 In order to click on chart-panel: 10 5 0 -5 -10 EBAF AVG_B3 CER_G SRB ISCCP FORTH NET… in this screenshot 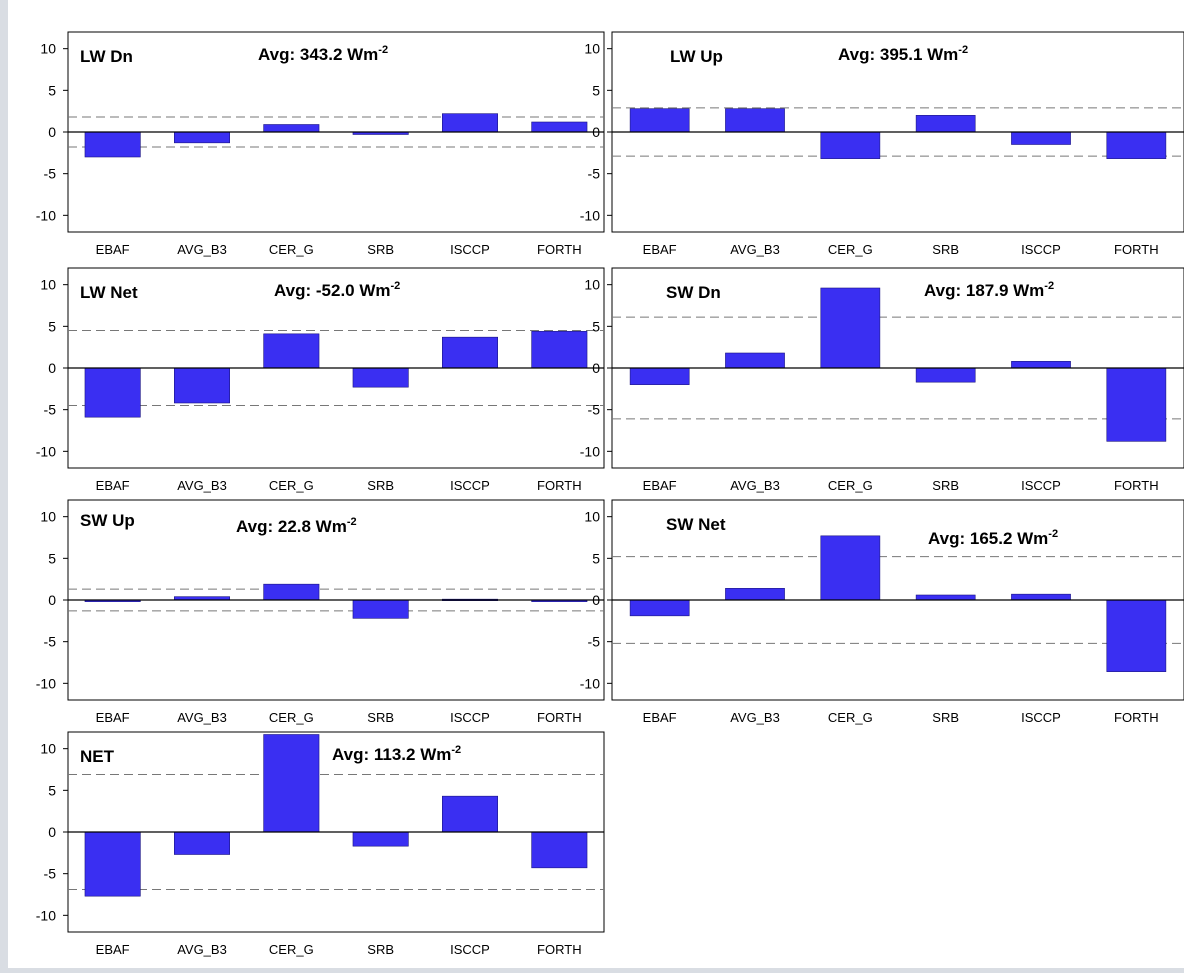, I will do `click(320, 844)`.